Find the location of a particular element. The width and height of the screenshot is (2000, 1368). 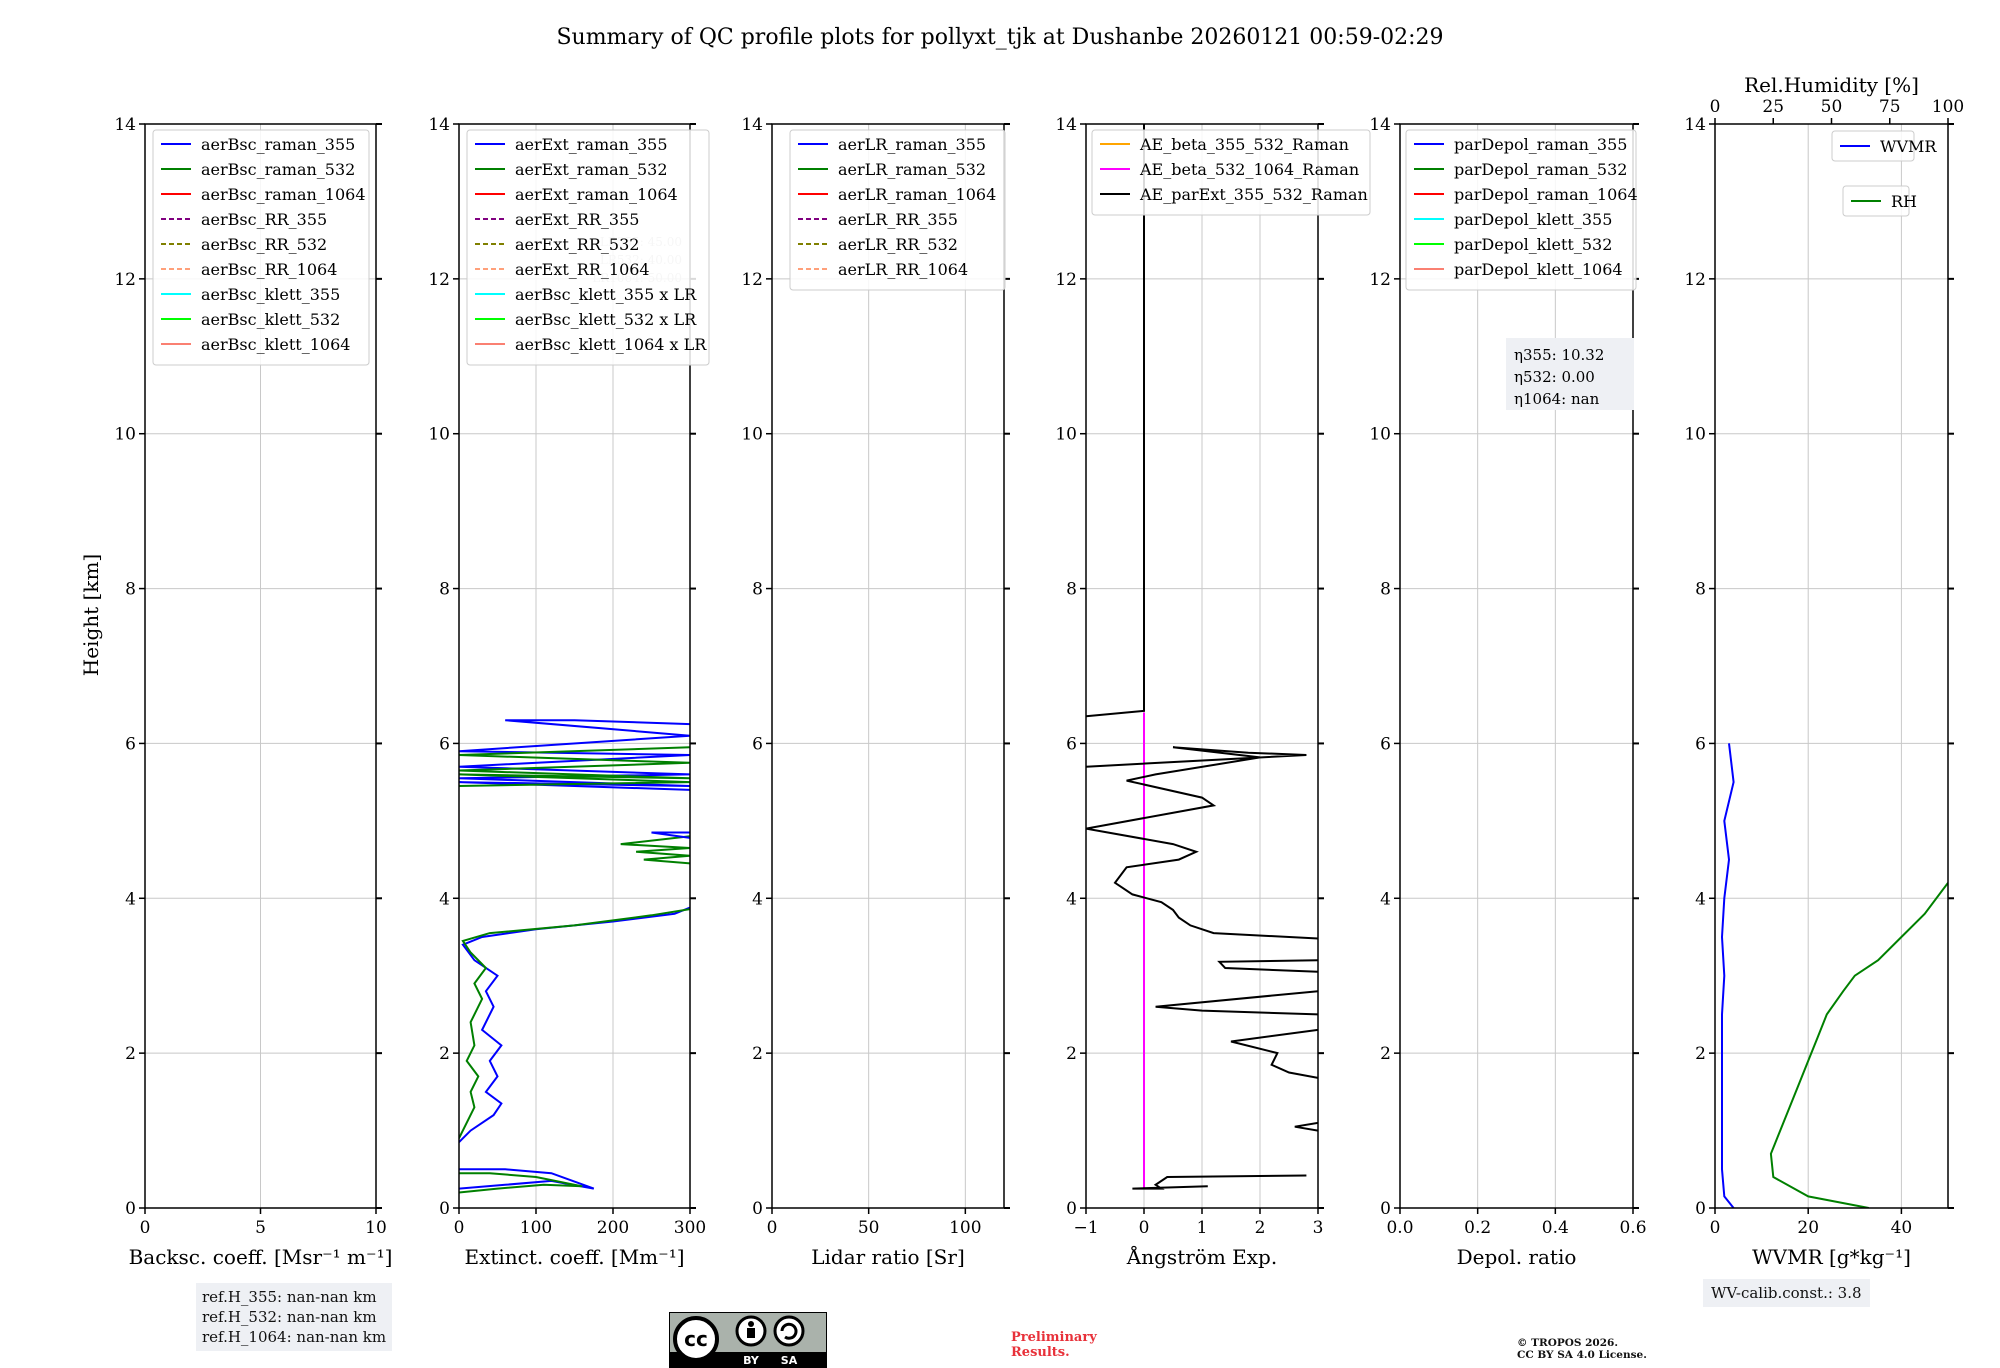

svg-text: cc is located at coordinates (696, 1339).